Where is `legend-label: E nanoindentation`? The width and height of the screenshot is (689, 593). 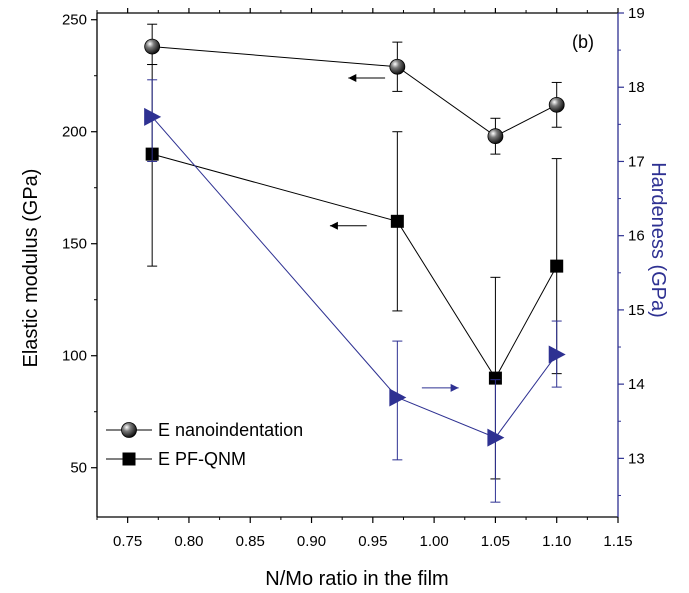
legend-label: E nanoindentation is located at coordinates (230, 430).